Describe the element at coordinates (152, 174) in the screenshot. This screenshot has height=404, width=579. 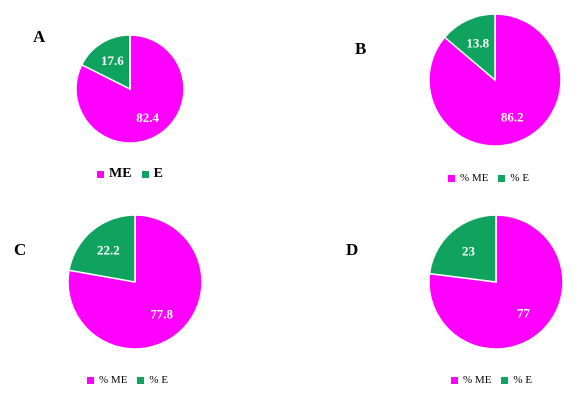
I see `legend-item-e: E` at that location.